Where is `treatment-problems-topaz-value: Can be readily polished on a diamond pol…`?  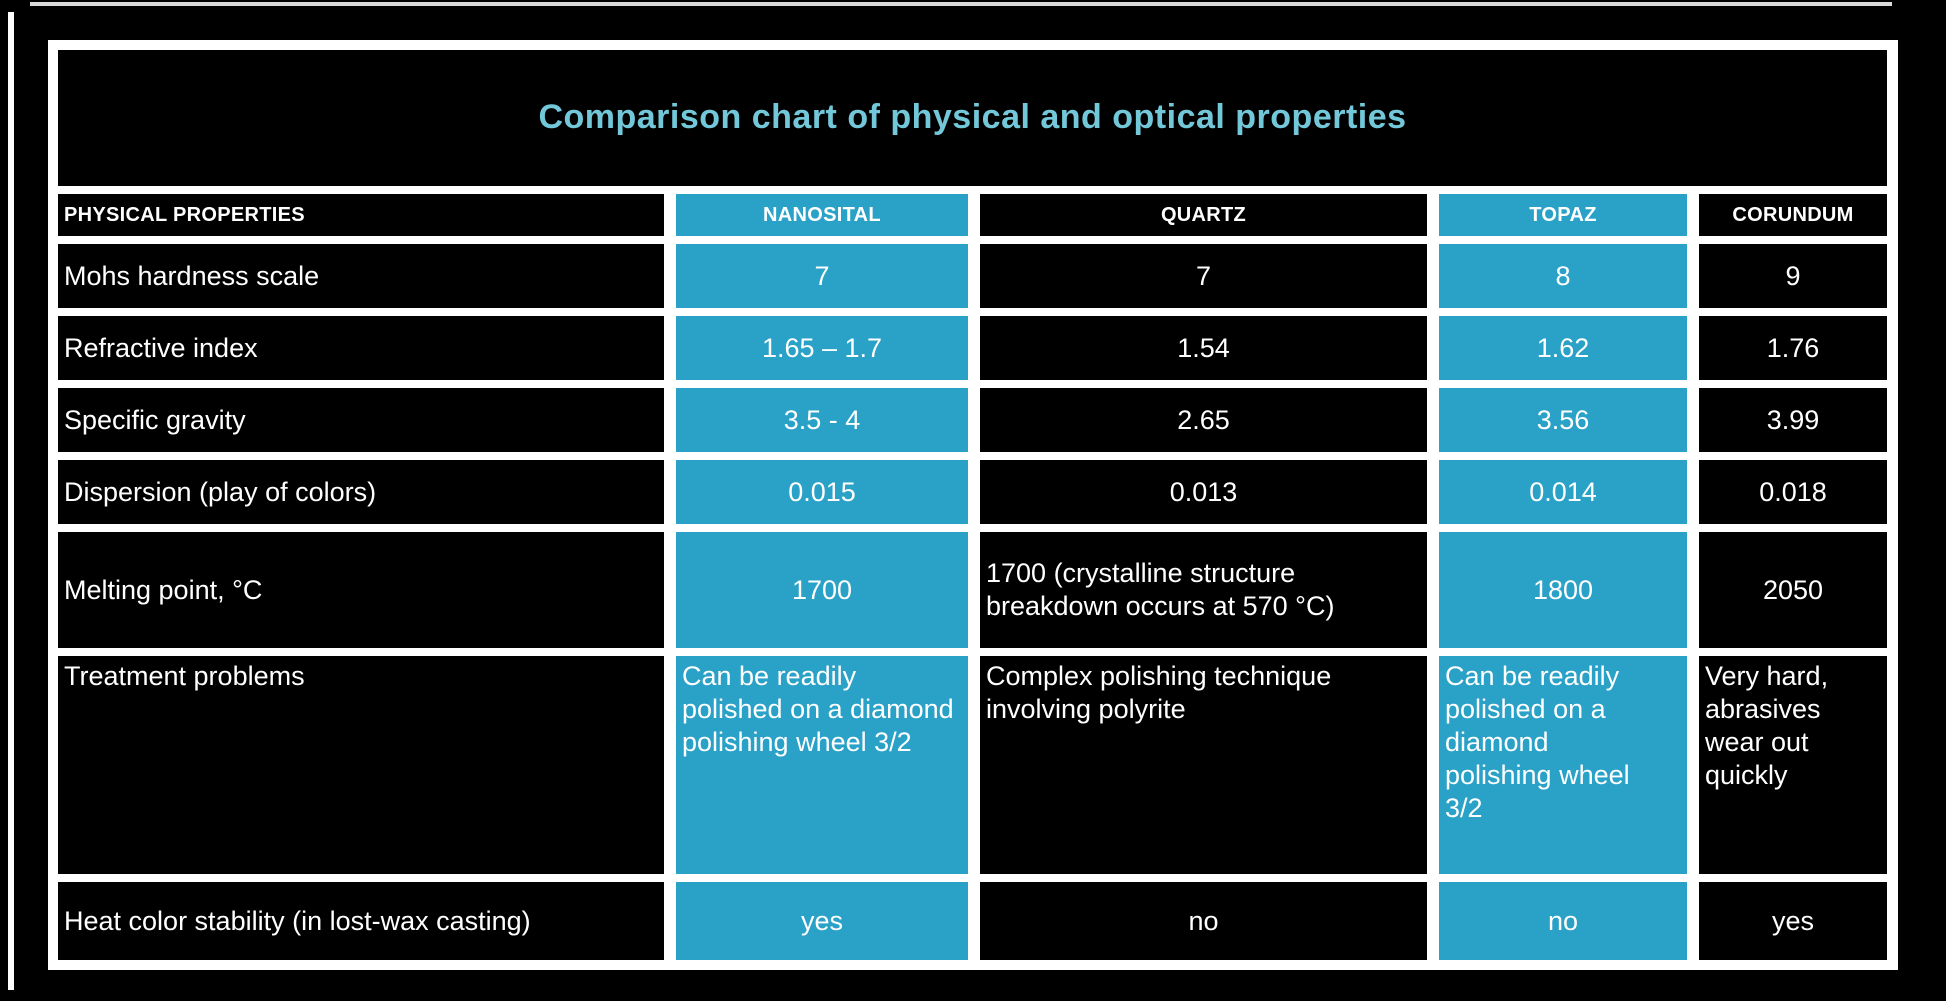 treatment-problems-topaz-value: Can be readily polished on a diamond pol… is located at coordinates (1563, 765).